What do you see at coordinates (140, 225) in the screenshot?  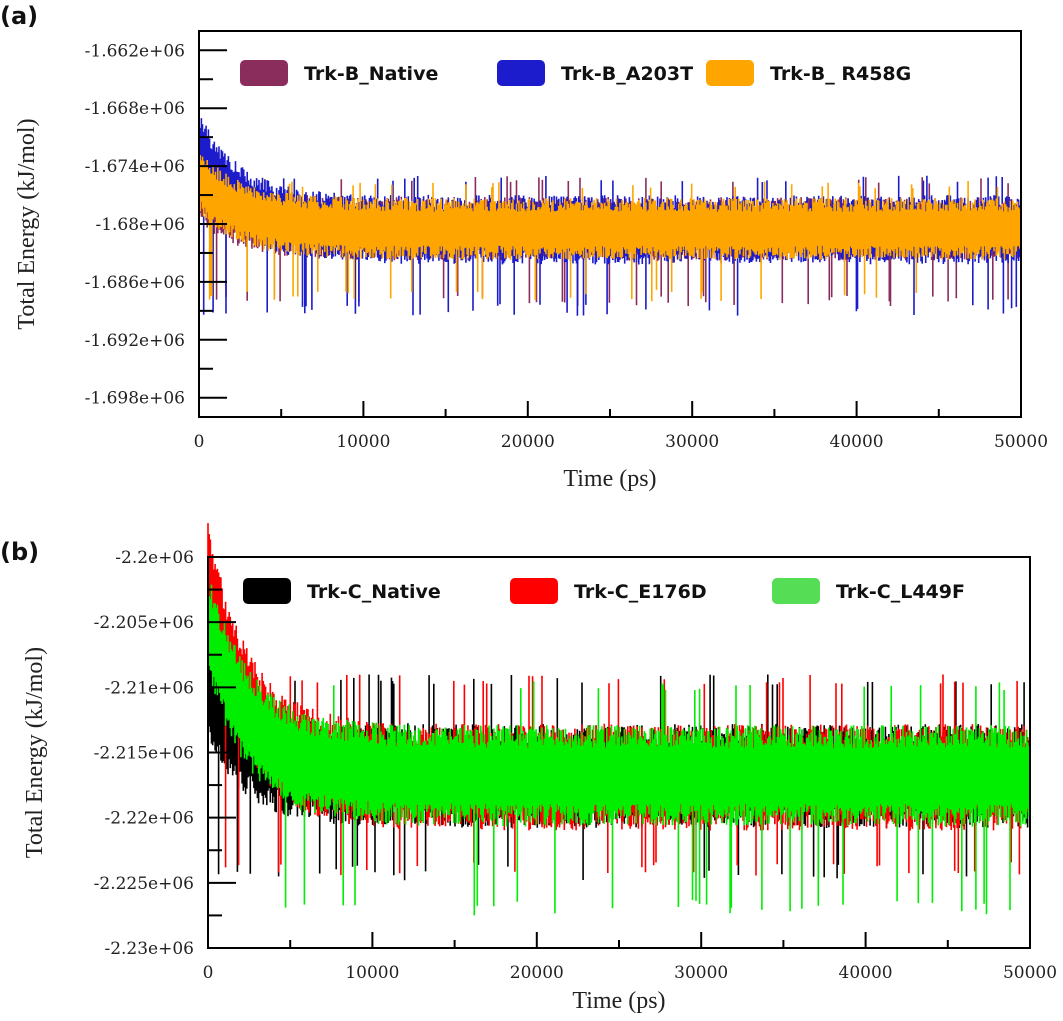 I see `y-tick-label: -1.68e+06` at bounding box center [140, 225].